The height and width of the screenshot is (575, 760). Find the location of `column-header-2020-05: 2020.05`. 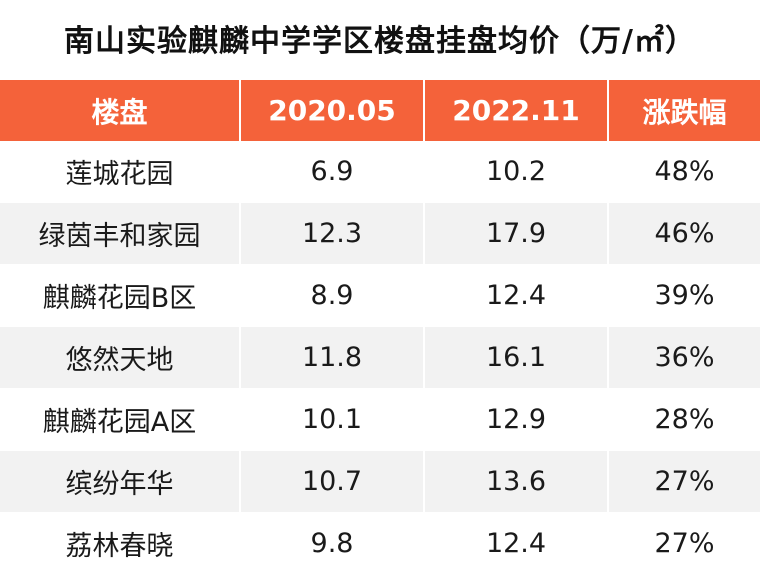

column-header-2020-05: 2020.05 is located at coordinates (332, 110).